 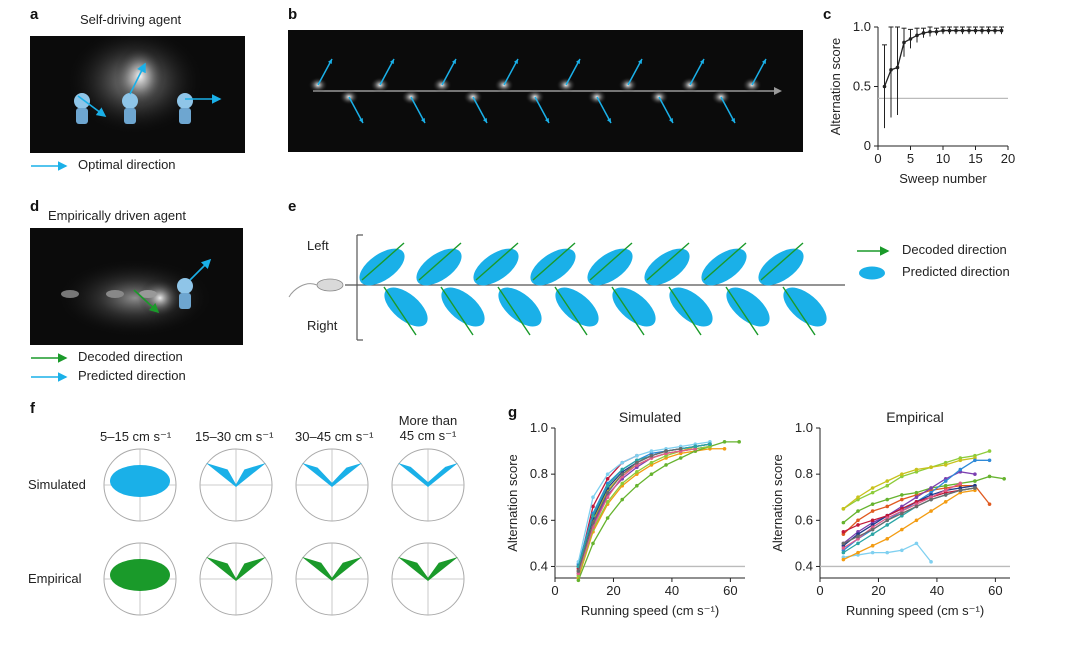 What do you see at coordinates (292, 206) in the screenshot?
I see `panel-e-label: e` at bounding box center [292, 206].